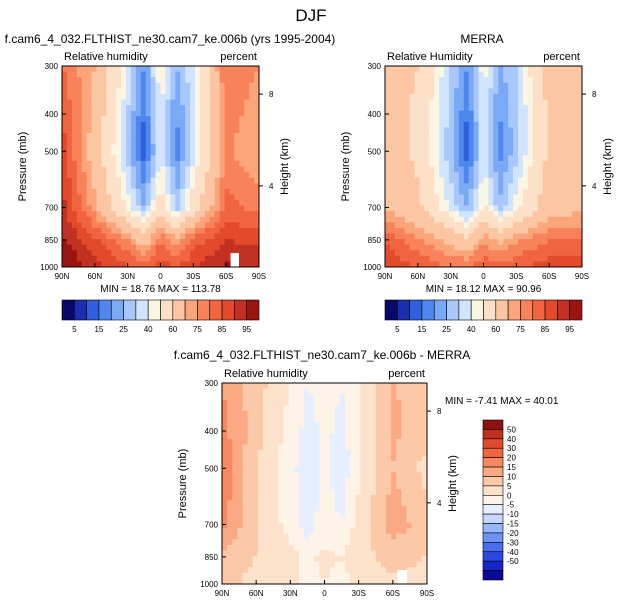  What do you see at coordinates (493, 509) in the screenshot?
I see `colorbar-box` at bounding box center [493, 509].